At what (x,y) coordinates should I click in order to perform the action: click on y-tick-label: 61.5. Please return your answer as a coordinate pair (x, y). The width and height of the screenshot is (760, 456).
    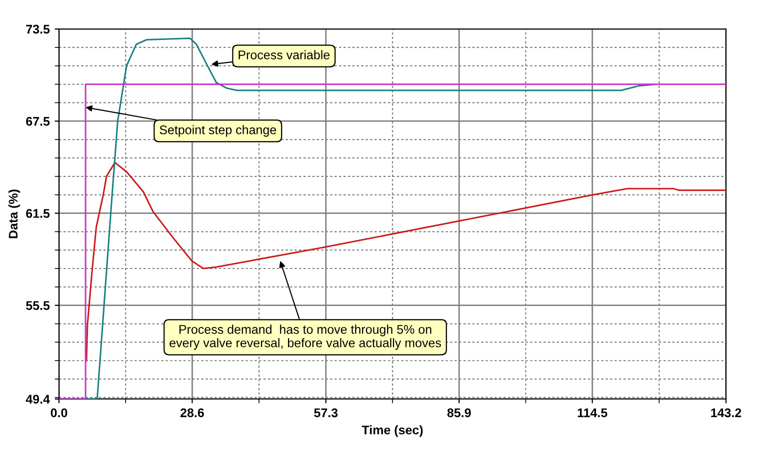
    Looking at the image, I should click on (38, 213).